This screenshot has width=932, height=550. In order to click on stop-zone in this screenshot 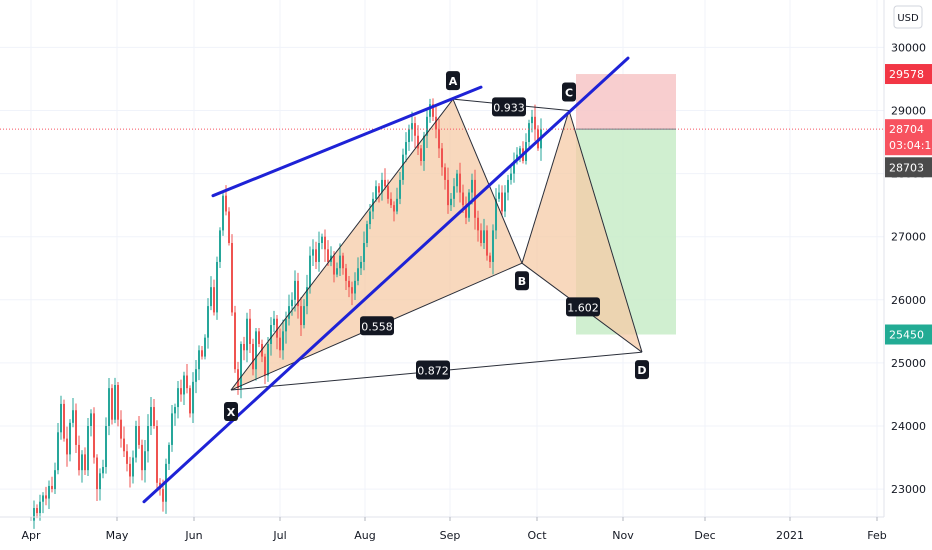, I will do `click(626, 102)`.